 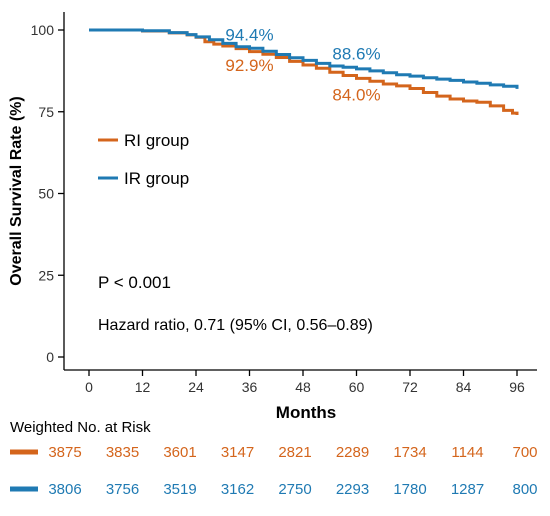 What do you see at coordinates (249, 65) in the screenshot?
I see `annotation-label: 92.9%` at bounding box center [249, 65].